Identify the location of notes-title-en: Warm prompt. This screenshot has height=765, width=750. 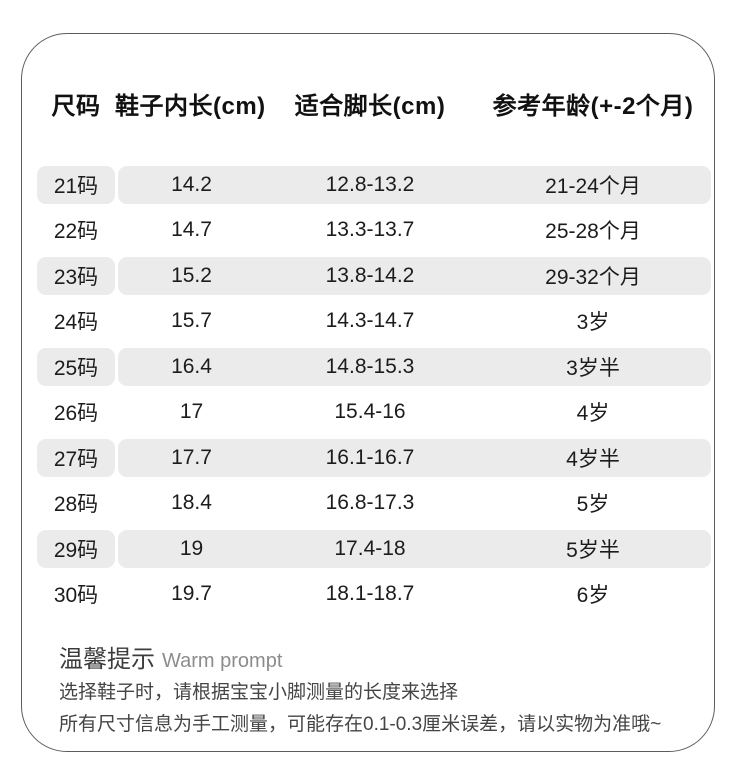
(222, 661).